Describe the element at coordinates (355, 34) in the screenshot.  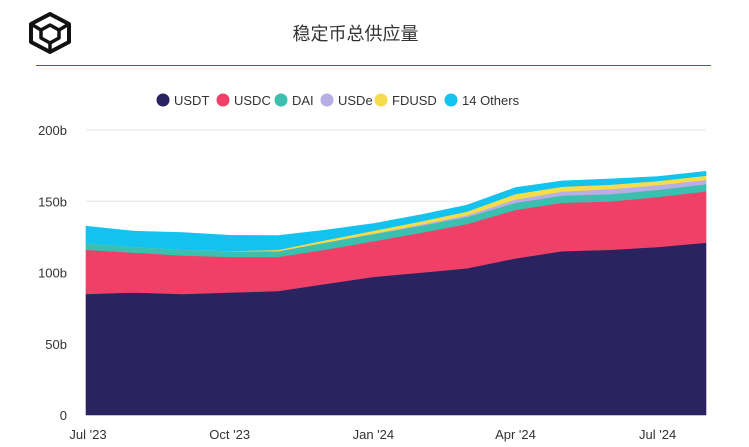
I see `page-title: 稳定币总供应量` at that location.